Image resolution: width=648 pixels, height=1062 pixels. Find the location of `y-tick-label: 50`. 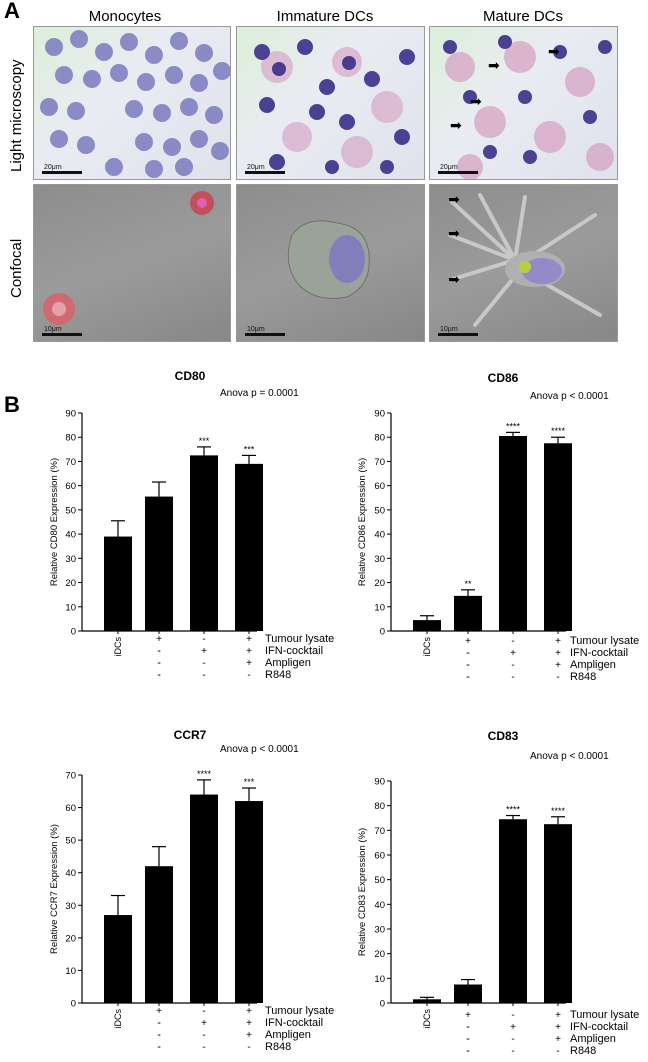

y-tick-label: 50 is located at coordinates (379, 510).